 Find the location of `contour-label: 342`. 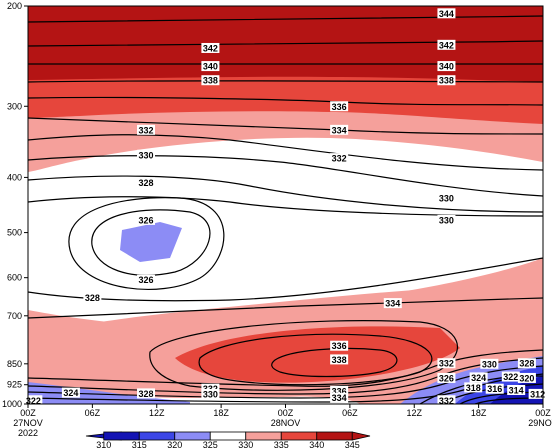

contour-label: 342 is located at coordinates (210, 48).